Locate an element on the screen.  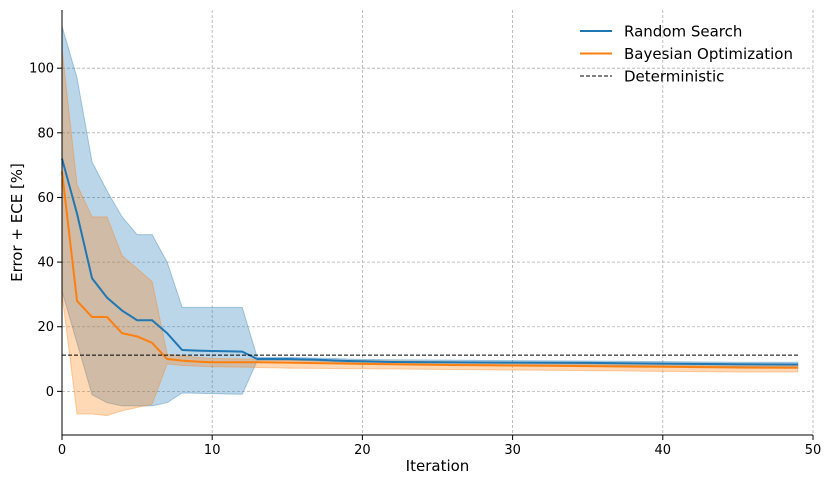
y-tick-label-60: 60 is located at coordinates (45, 198).